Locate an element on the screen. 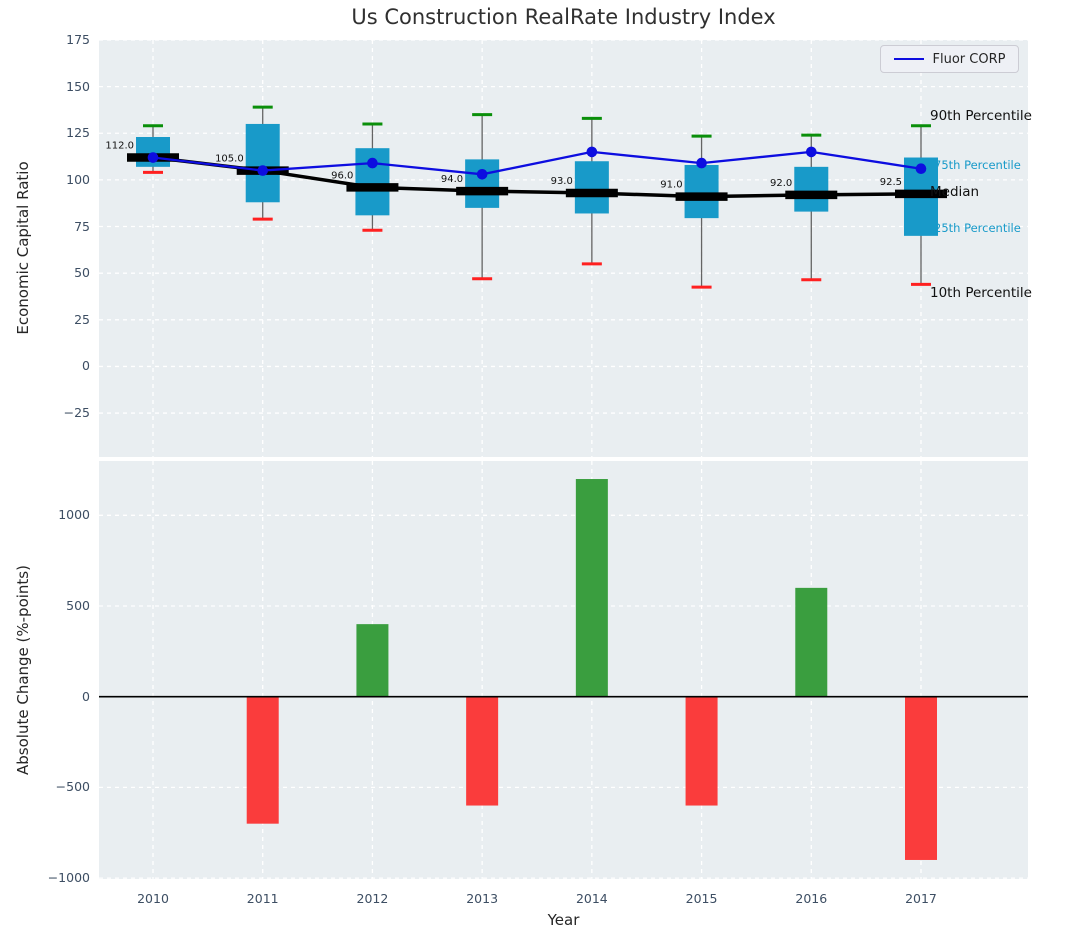  bottom-y-tick-label: −500 is located at coordinates (72, 787).